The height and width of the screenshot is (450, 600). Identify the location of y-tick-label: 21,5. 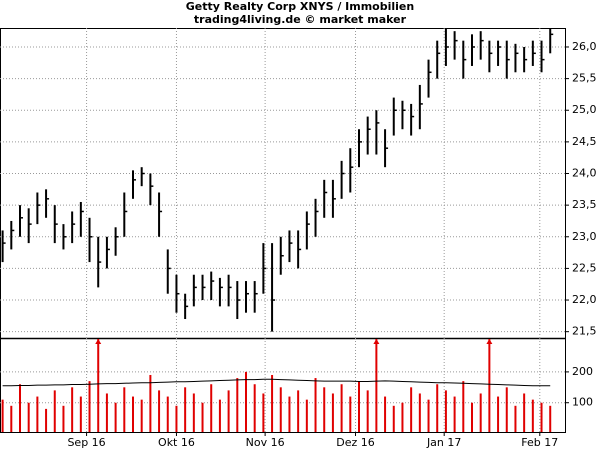
(584, 331).